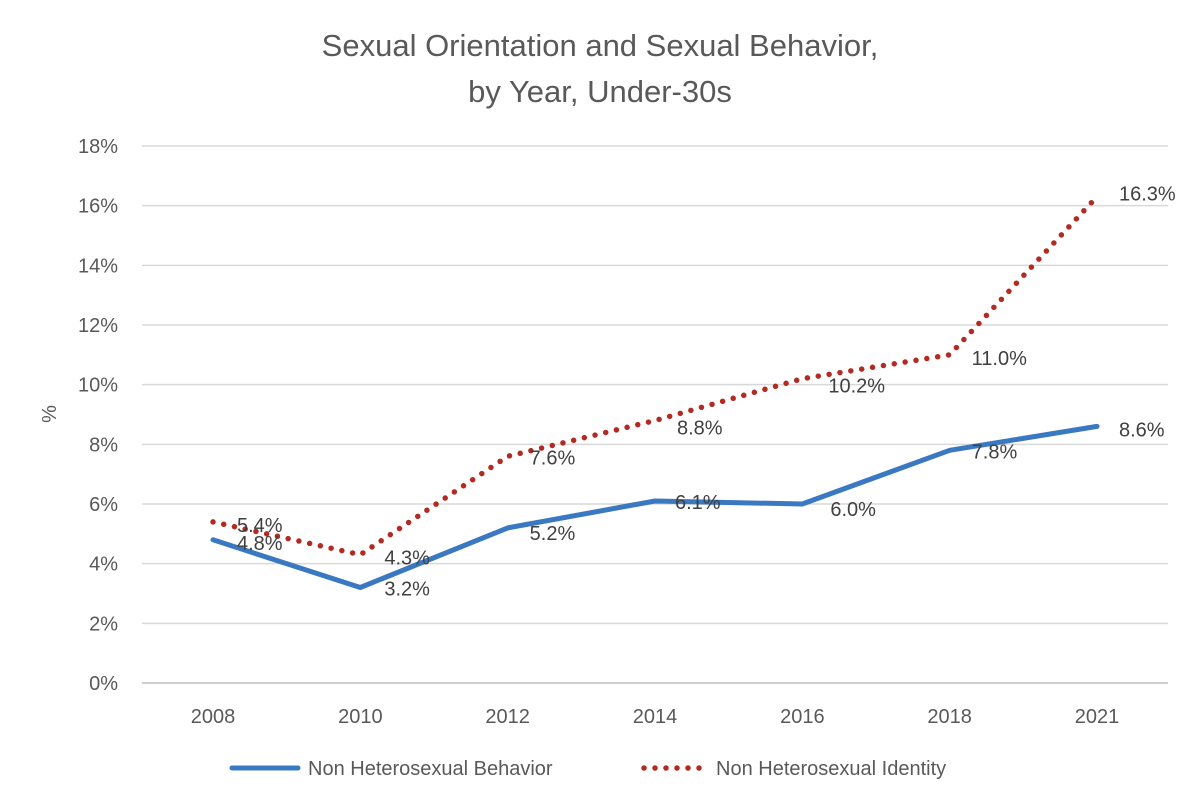 This screenshot has height=808, width=1200. Describe the element at coordinates (700, 428) in the screenshot. I see `data-label: 8.8%` at that location.